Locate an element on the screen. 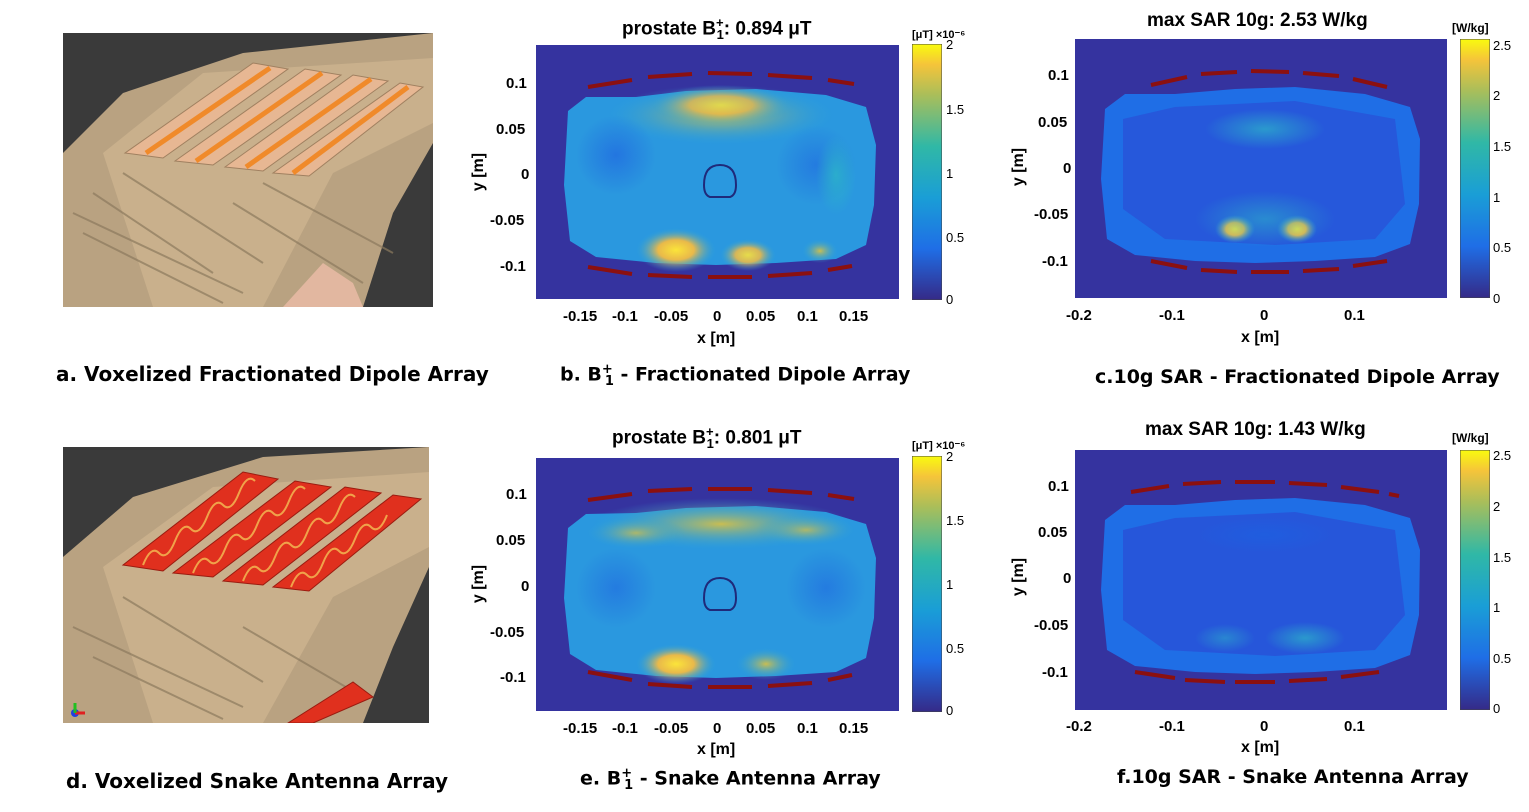  plot-e-cbtick: 0.5 is located at coordinates (955, 648).